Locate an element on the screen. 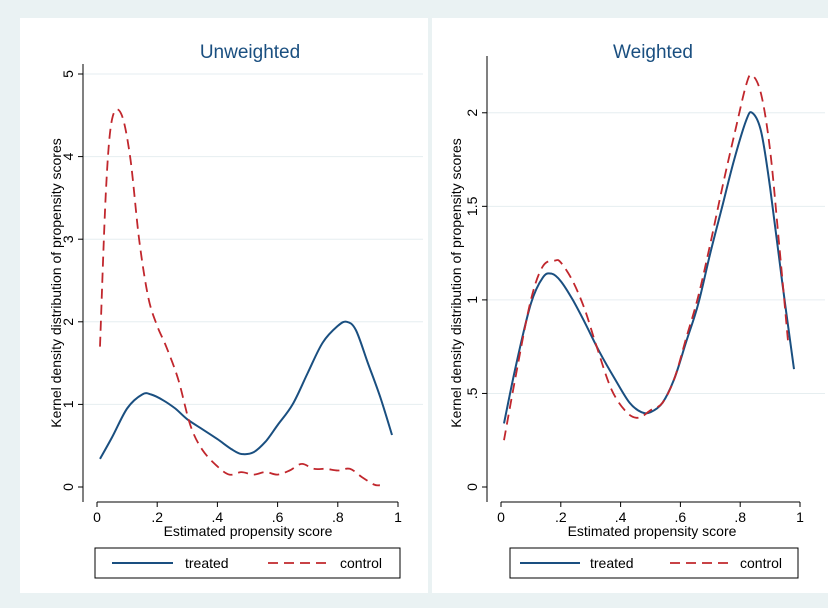  y-tick-label: 4 is located at coordinates (68, 156).